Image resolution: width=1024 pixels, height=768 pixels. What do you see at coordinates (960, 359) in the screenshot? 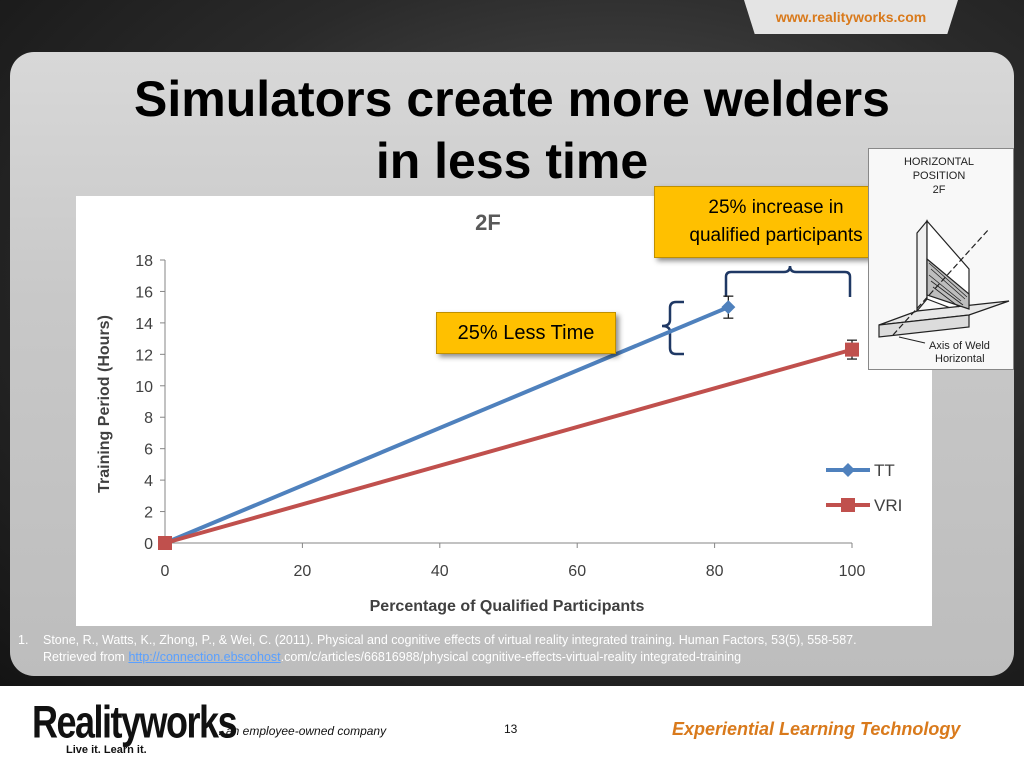
I see `weld-figure-caption-2: Horizontal` at bounding box center [960, 359].